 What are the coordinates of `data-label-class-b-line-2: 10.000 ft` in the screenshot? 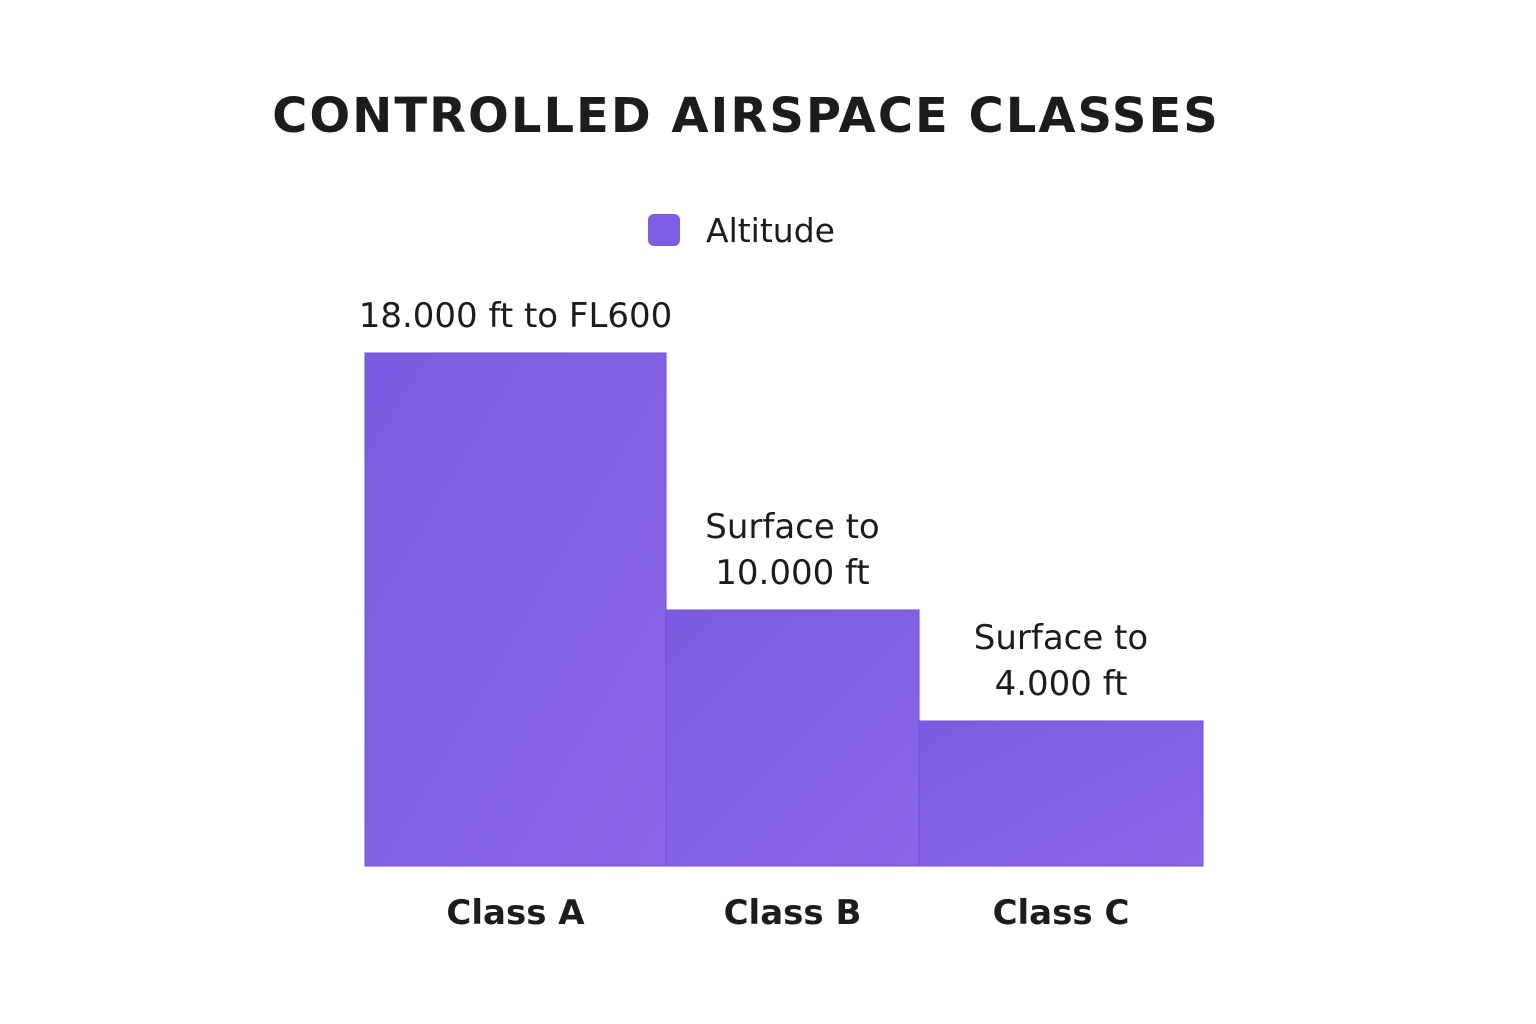 It's located at (792, 573).